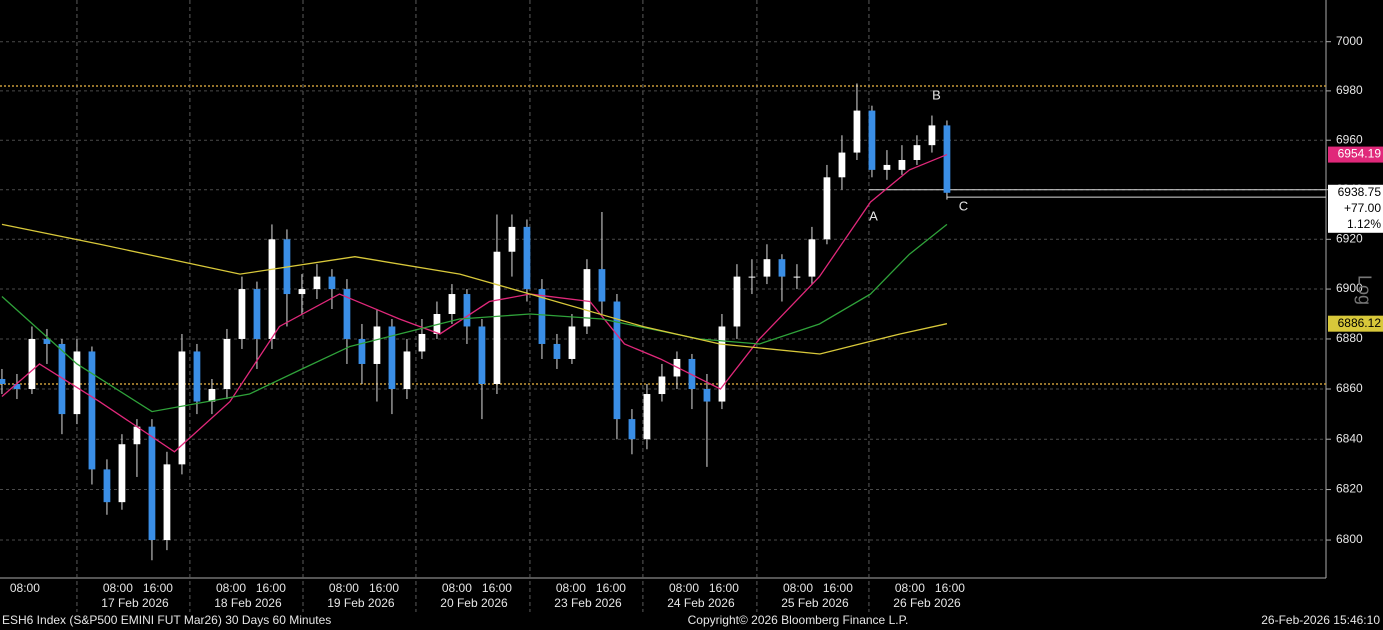 This screenshot has height=630, width=1383. Describe the element at coordinates (1349, 388) in the screenshot. I see `y-tick-label: 6860` at that location.